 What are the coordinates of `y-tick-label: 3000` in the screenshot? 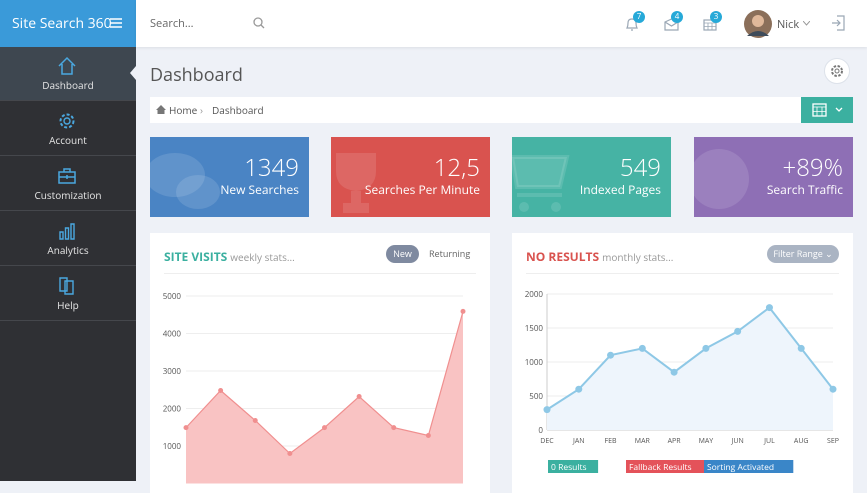 It's located at (172, 371).